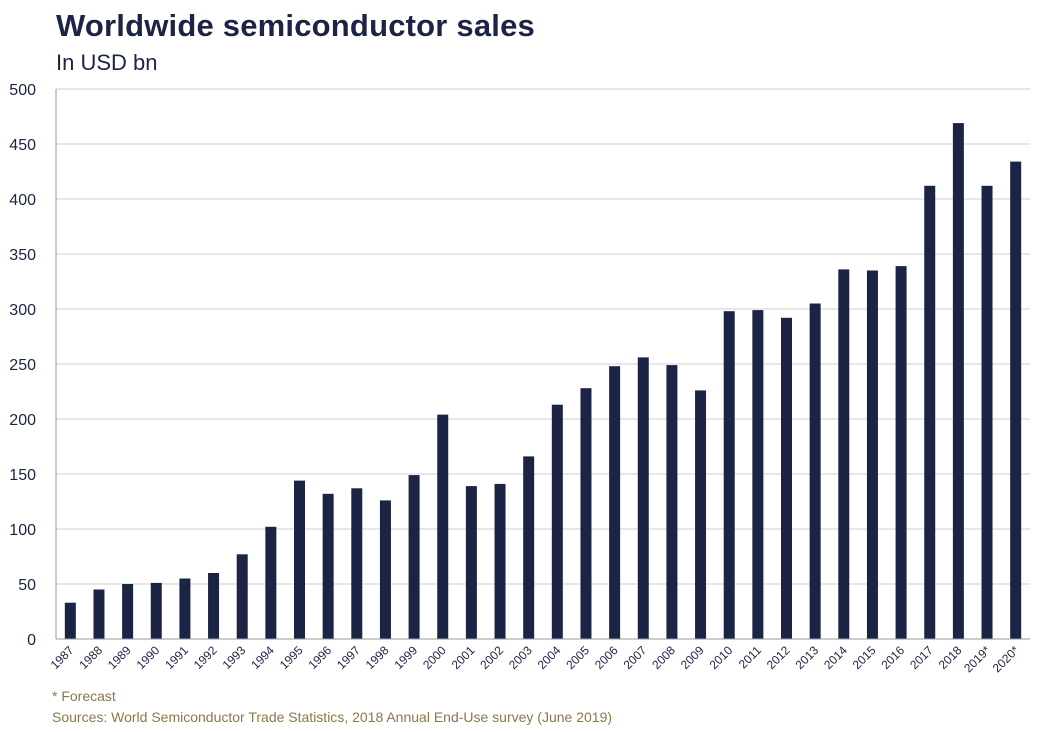  I want to click on y-tick-label: 400, so click(22, 200).